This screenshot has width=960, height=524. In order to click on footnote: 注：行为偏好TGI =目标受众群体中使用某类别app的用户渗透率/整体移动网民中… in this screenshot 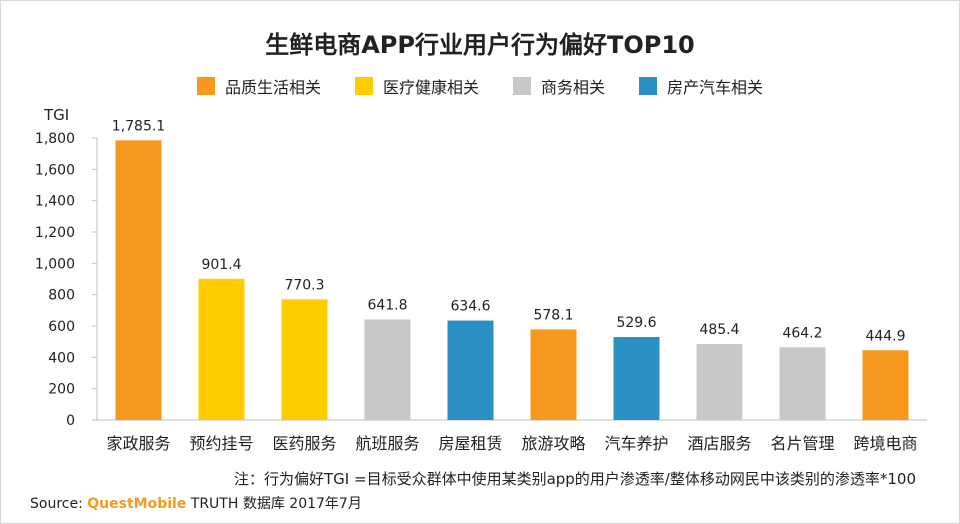, I will do `click(575, 479)`.